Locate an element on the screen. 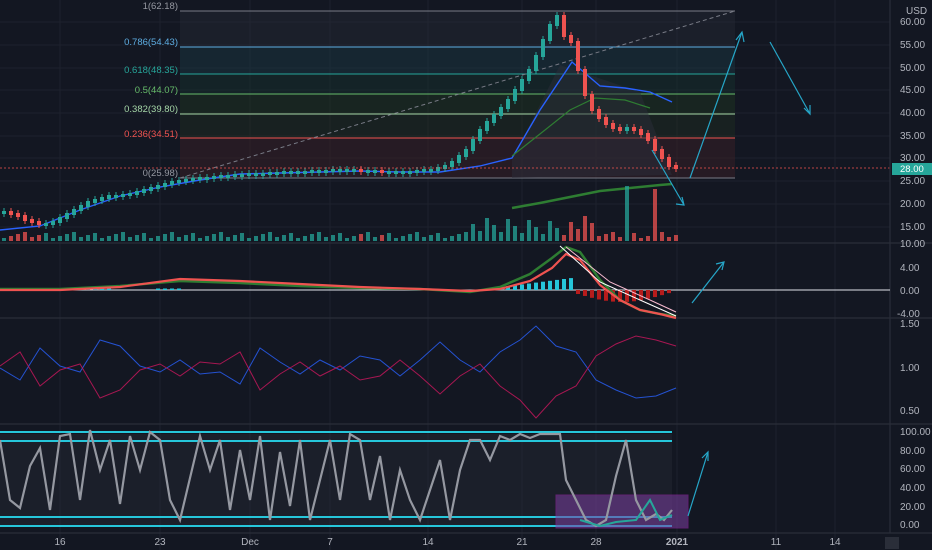 The height and width of the screenshot is (550, 932). settings-icon is located at coordinates (892, 543).